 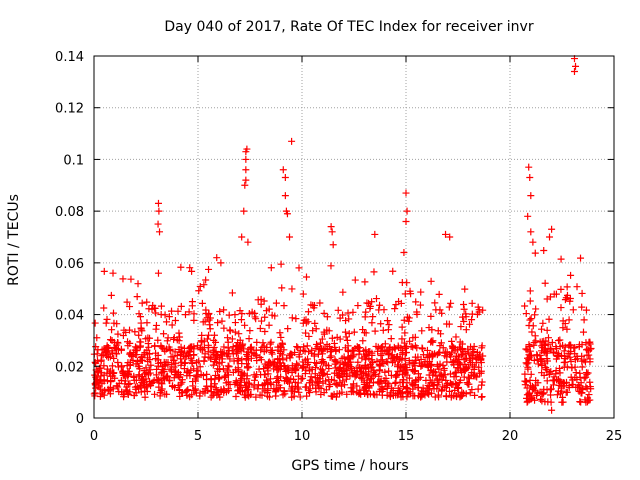 I want to click on y-tick-label: 0.1, so click(x=73, y=160).